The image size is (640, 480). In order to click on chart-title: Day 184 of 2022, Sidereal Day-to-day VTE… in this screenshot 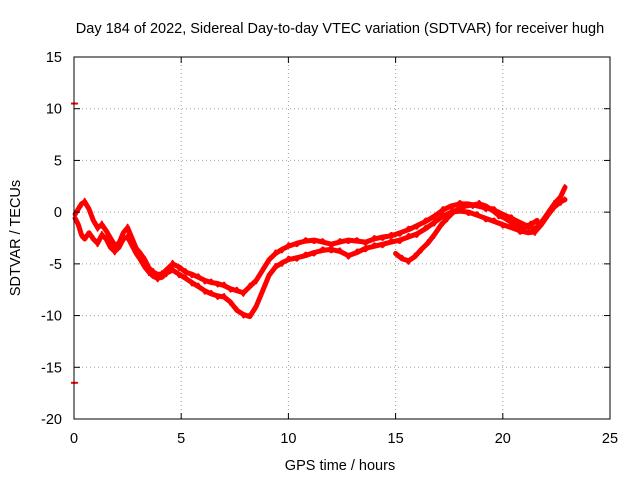, I will do `click(340, 29)`.